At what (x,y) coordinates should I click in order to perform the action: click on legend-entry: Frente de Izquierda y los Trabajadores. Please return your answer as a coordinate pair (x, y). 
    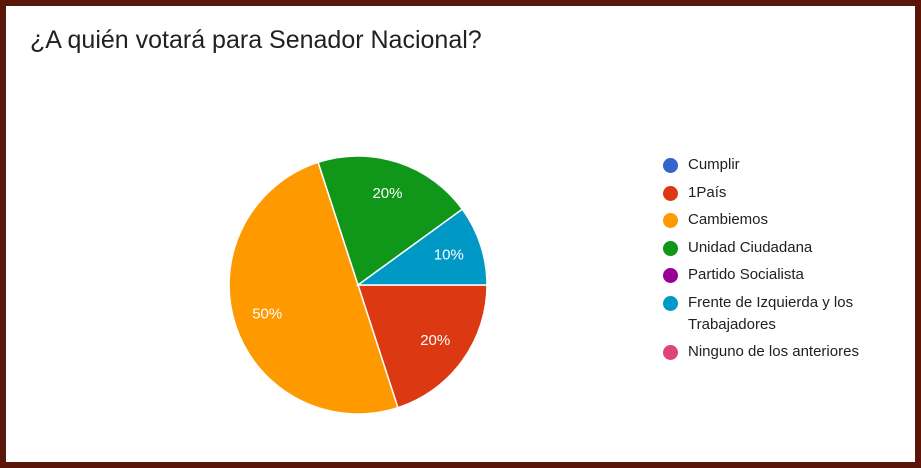
    Looking at the image, I should click on (771, 313).